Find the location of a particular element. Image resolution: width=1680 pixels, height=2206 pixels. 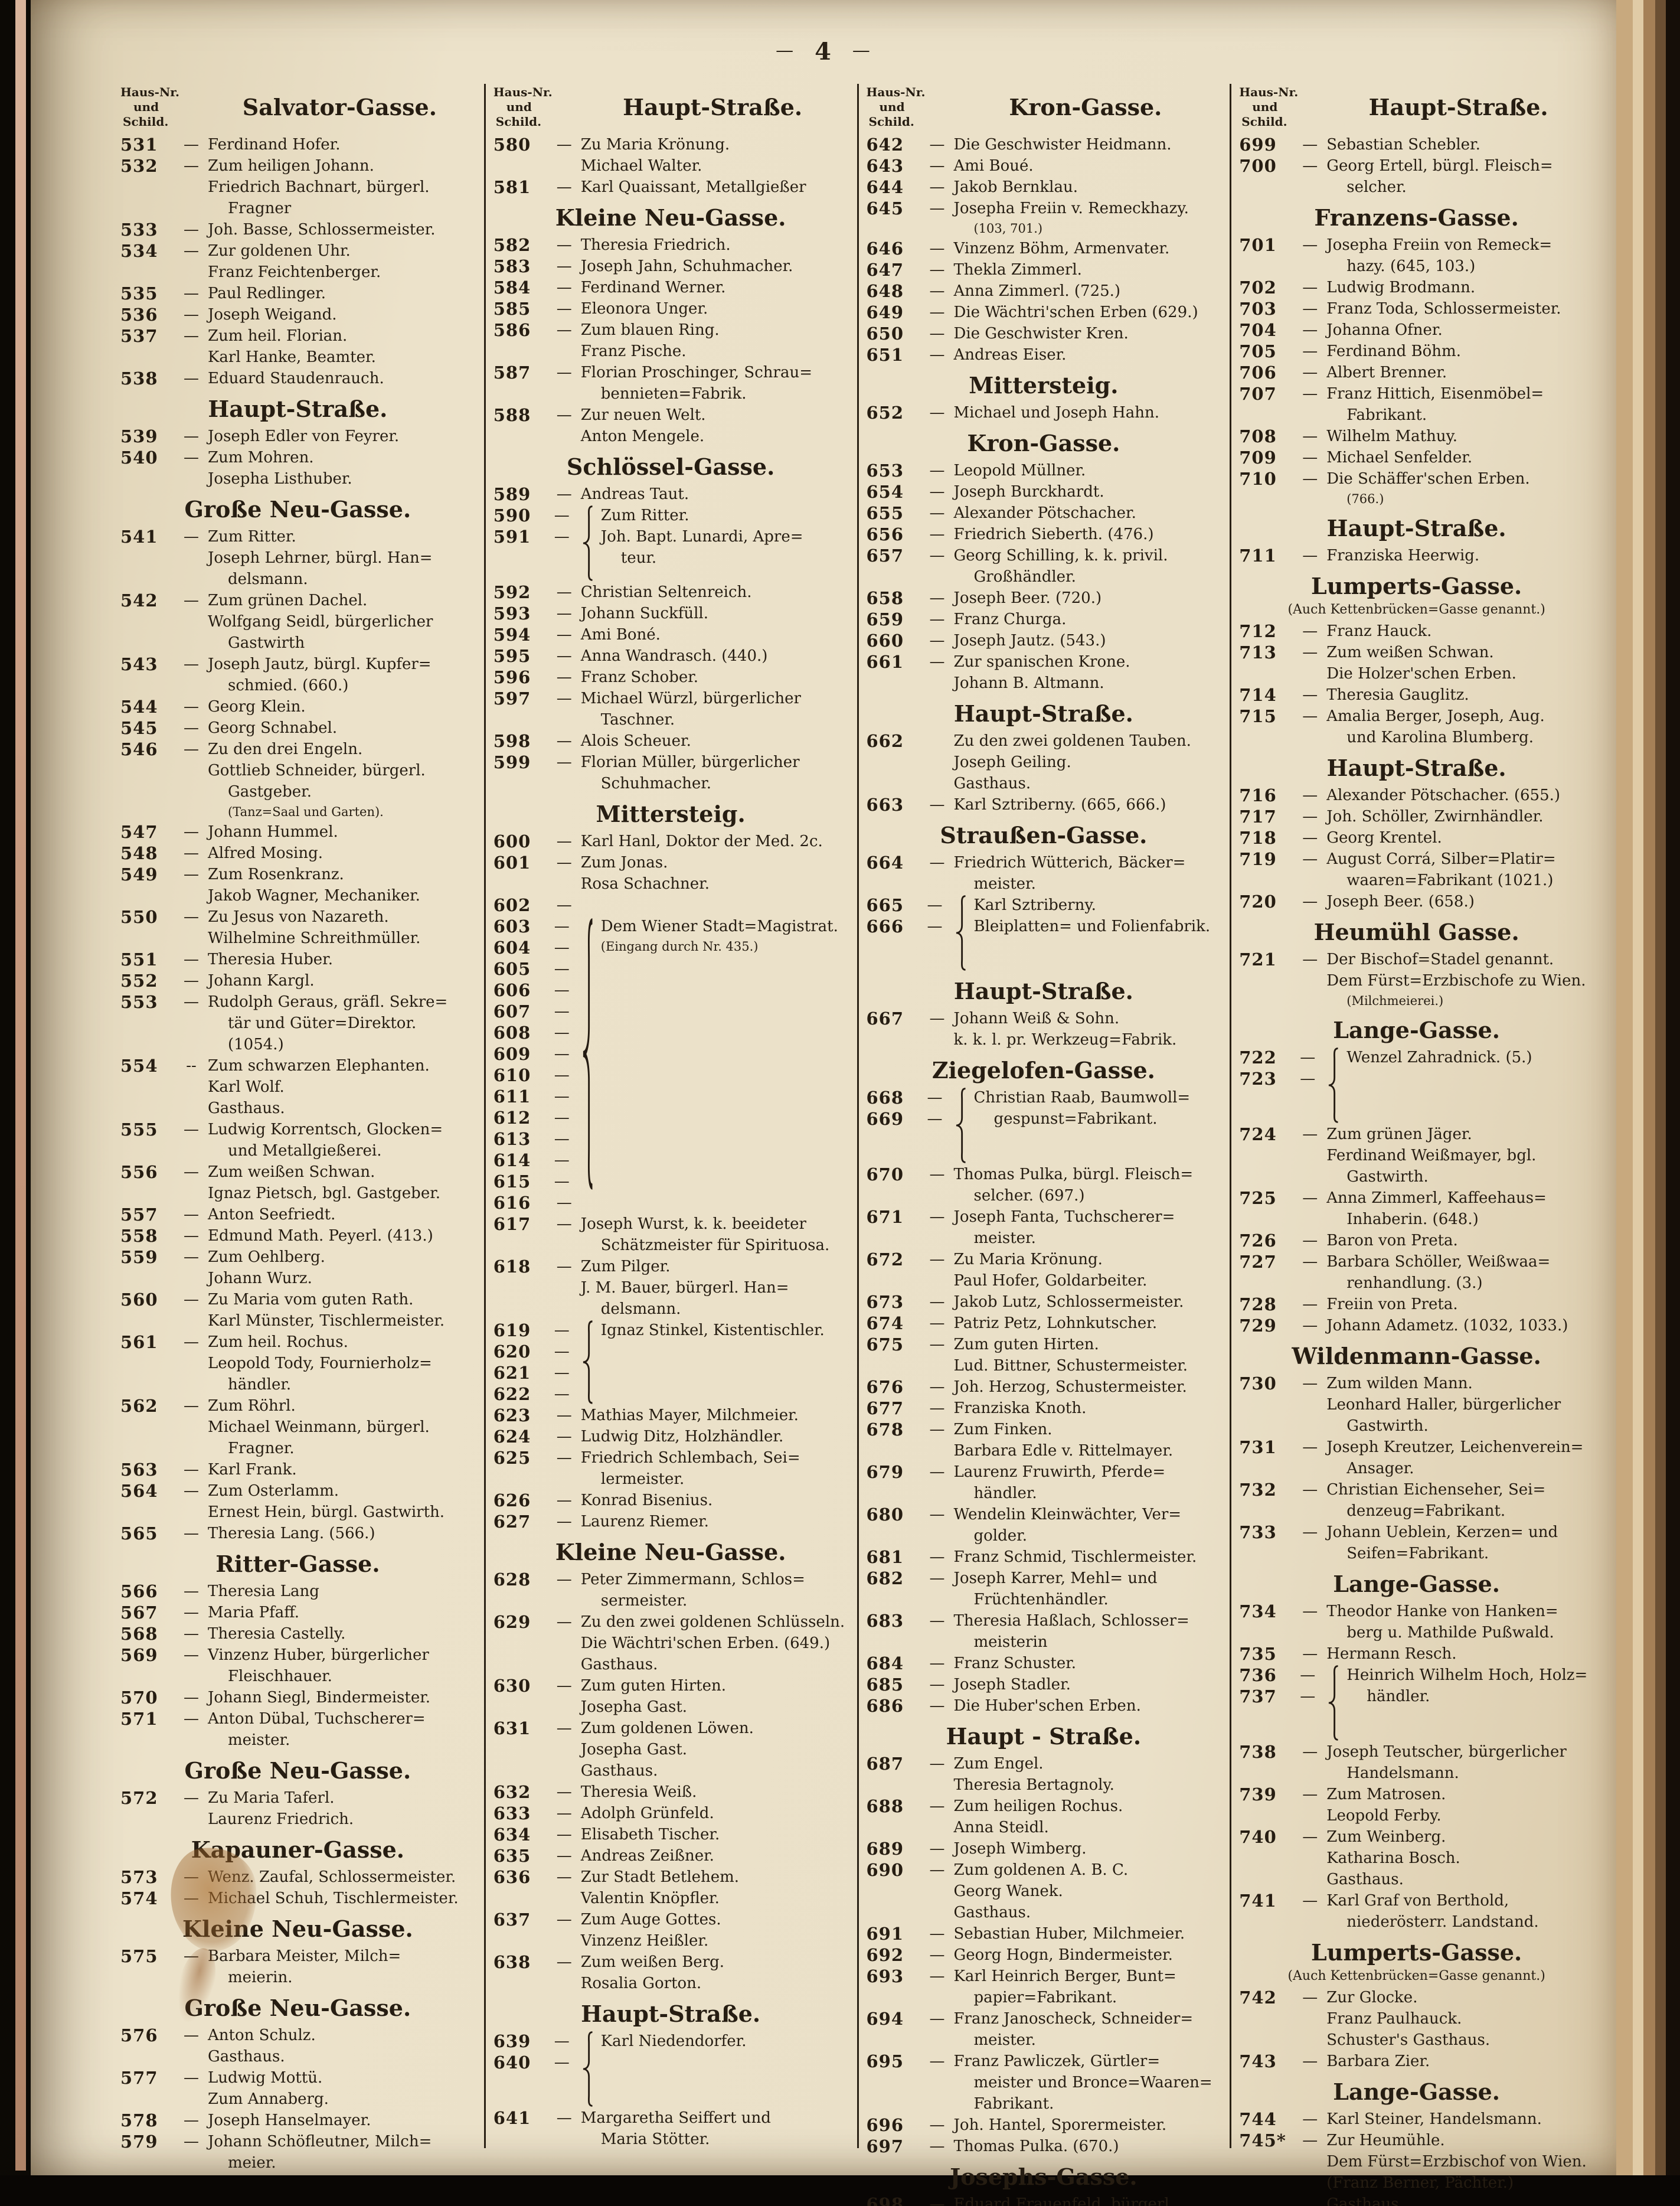

entry-line: und Metallgießerei. is located at coordinates (305, 1151).